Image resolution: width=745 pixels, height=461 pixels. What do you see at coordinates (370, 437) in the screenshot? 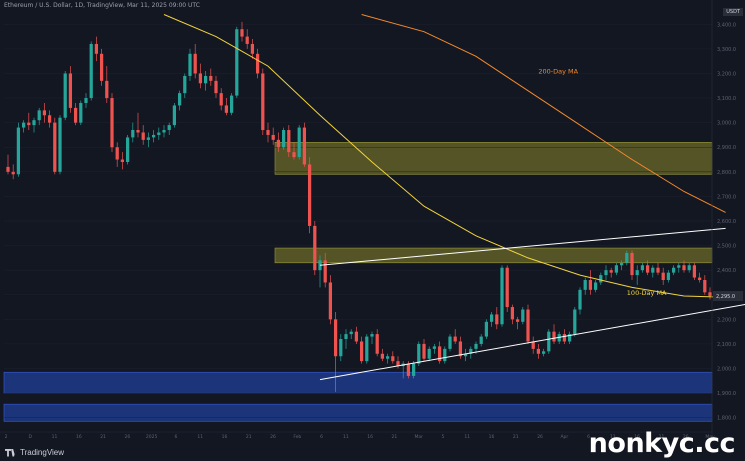
I see `time-tick-15: 16` at bounding box center [370, 437].